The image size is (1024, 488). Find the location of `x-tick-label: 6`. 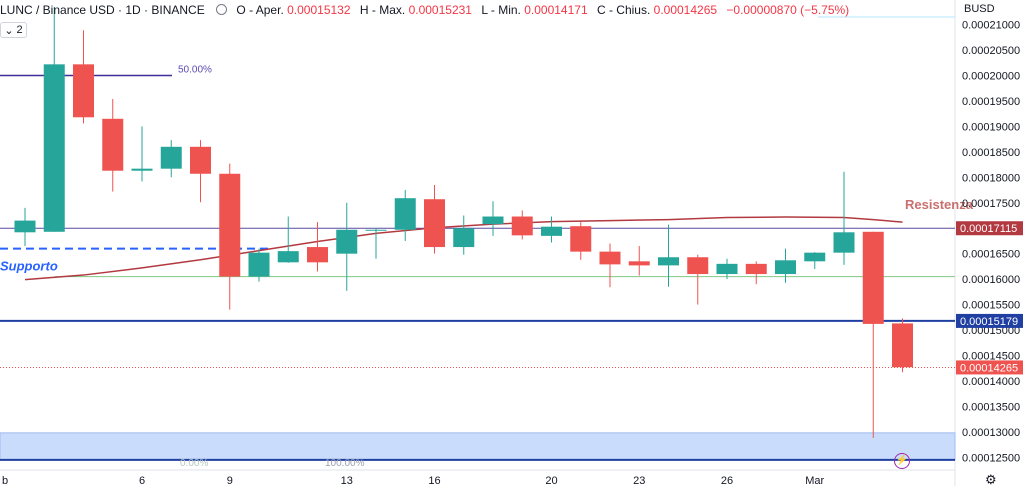

x-tick-label: 6 is located at coordinates (142, 480).